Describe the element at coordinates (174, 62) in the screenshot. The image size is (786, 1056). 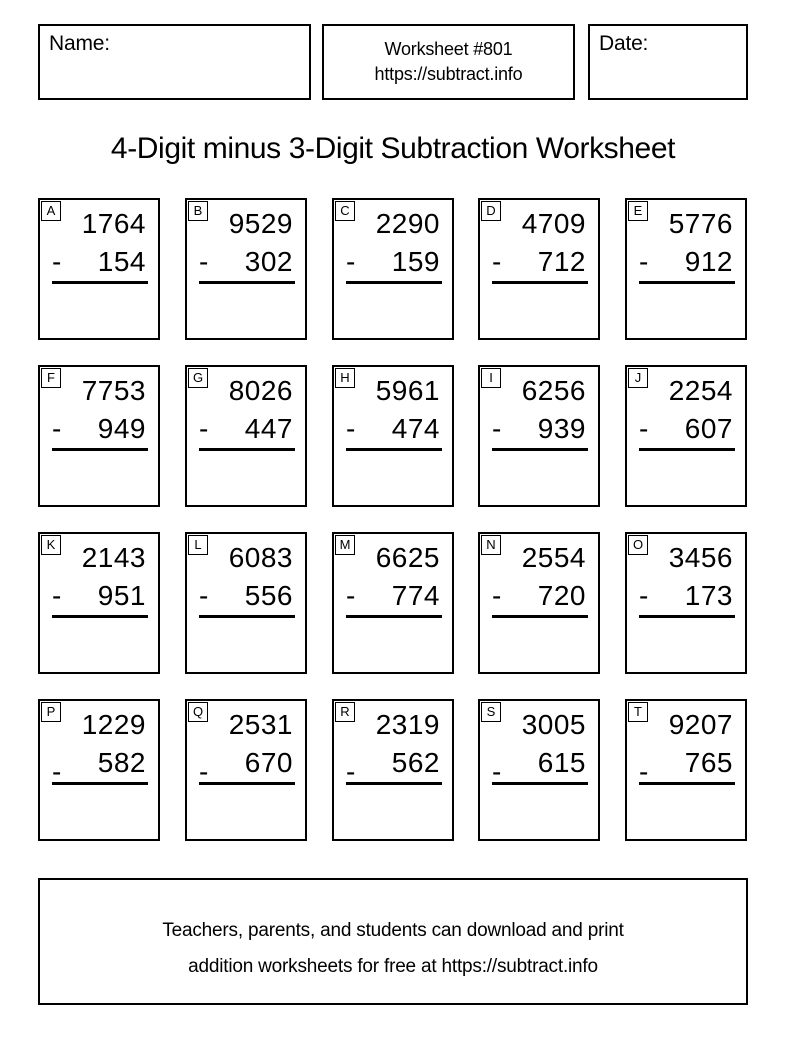
I see `name-field-box: Name:` at that location.